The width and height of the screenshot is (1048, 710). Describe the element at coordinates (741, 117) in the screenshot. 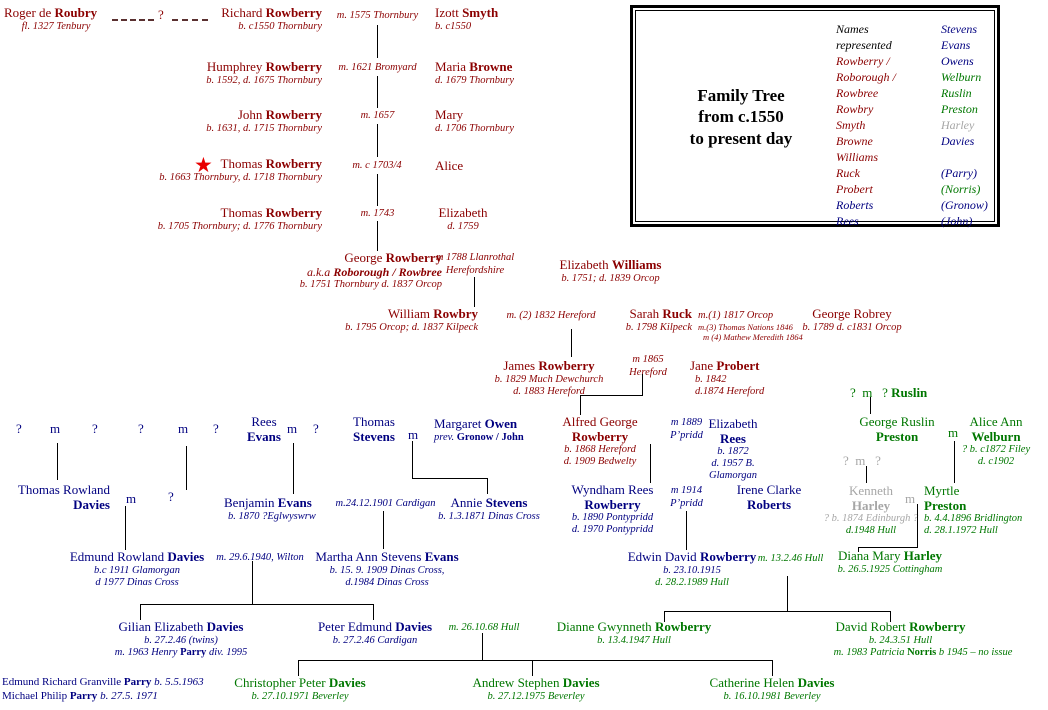

I see `legend-title: Family Tree from c.1550 to present day` at that location.